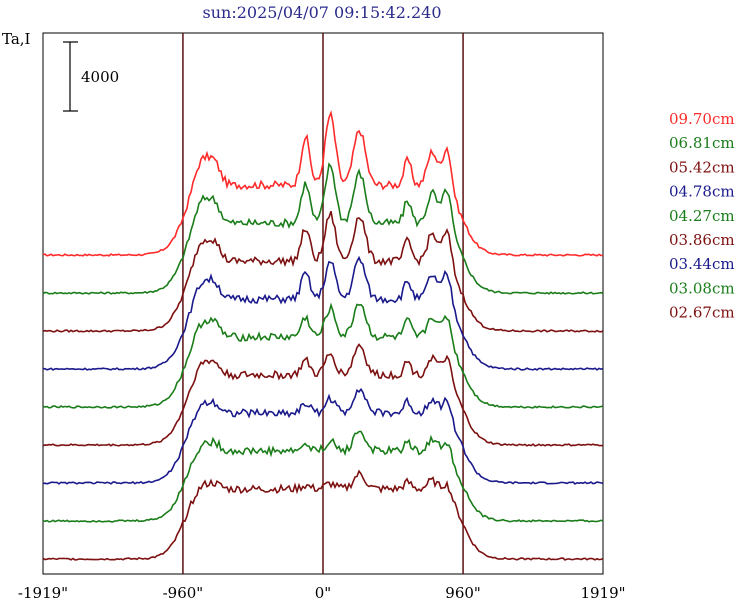 The width and height of the screenshot is (739, 606). Describe the element at coordinates (323, 593) in the screenshot. I see `x-tick-label: 0"` at that location.